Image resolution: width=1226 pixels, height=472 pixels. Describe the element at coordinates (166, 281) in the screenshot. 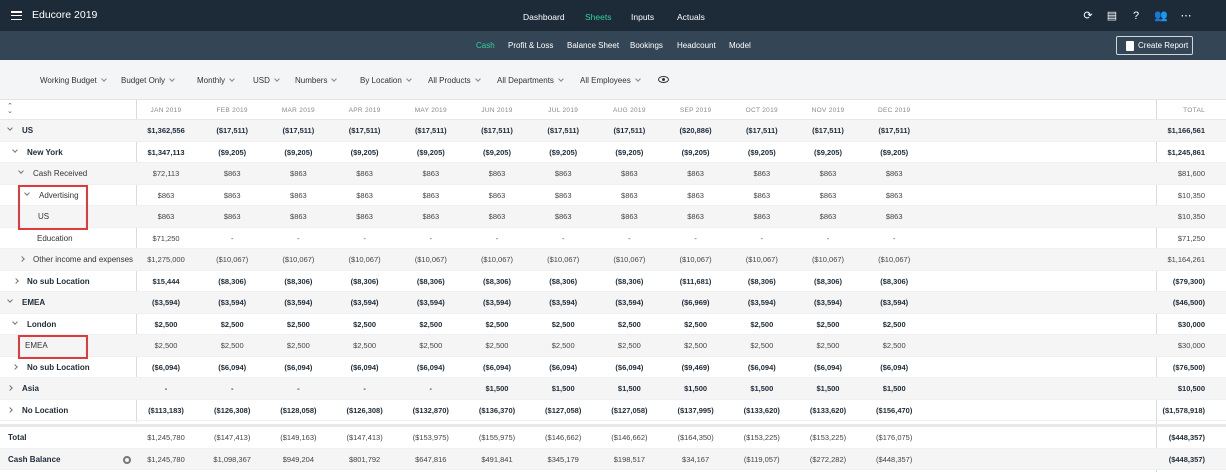

I see `table-cell: $15,444` at that location.